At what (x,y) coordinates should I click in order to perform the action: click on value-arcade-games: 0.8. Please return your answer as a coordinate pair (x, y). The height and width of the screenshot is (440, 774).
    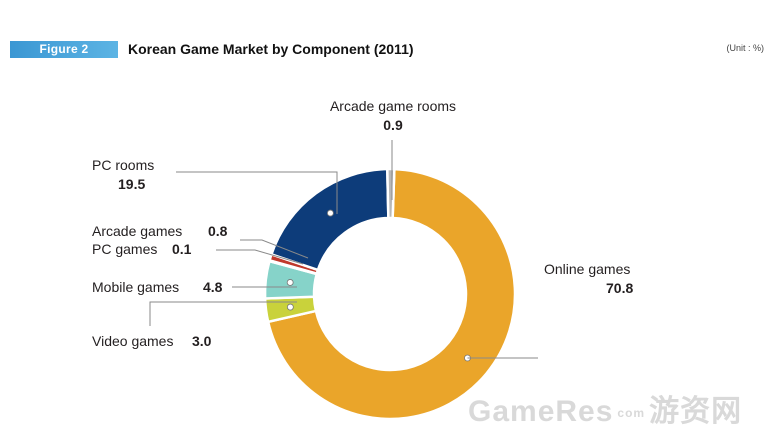
    Looking at the image, I should click on (218, 231).